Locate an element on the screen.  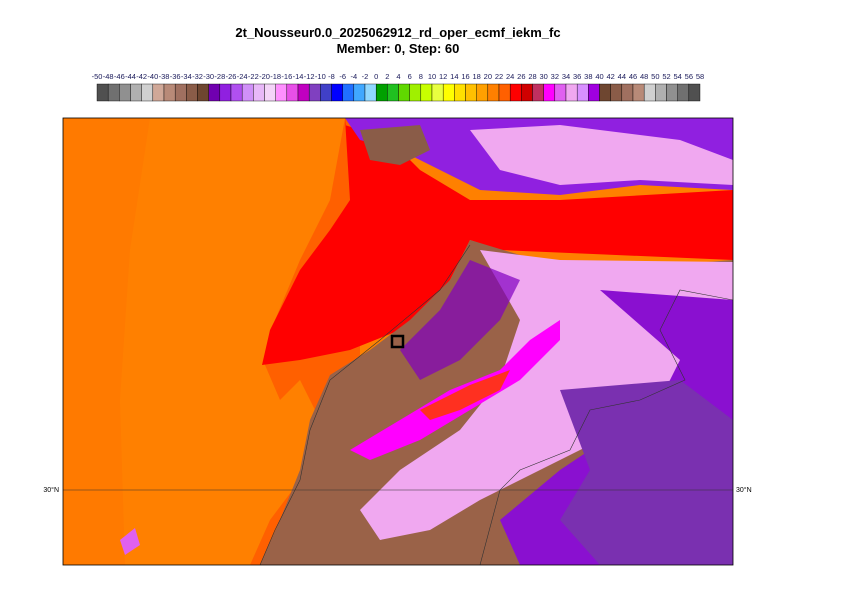
colorbar-label: -28 is located at coordinates (219, 76).